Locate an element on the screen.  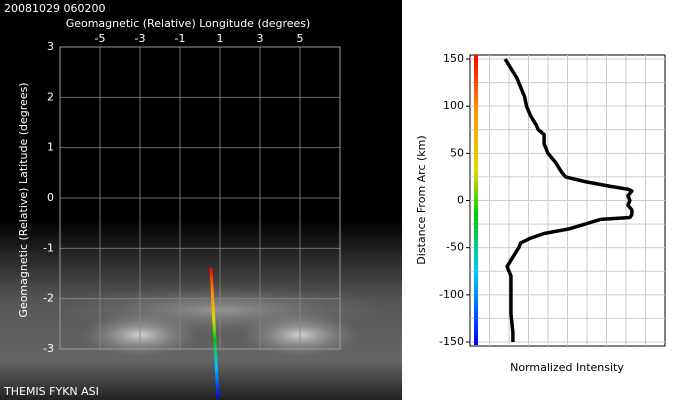
x-tick-label: 1 is located at coordinates (220, 38).